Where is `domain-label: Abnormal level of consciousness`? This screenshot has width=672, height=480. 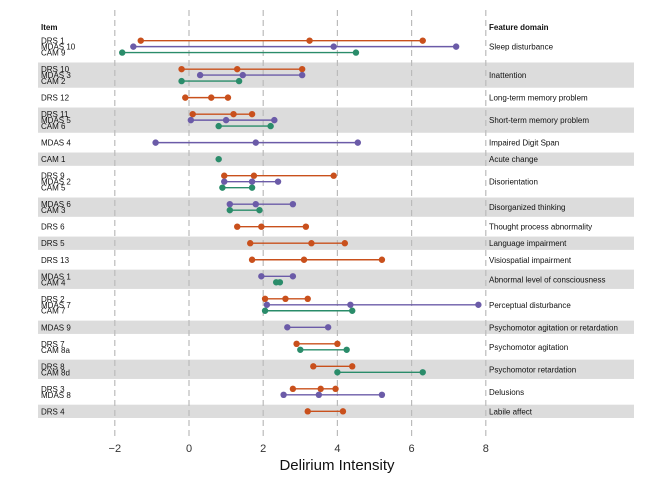 domain-label: Abnormal level of consciousness is located at coordinates (547, 279).